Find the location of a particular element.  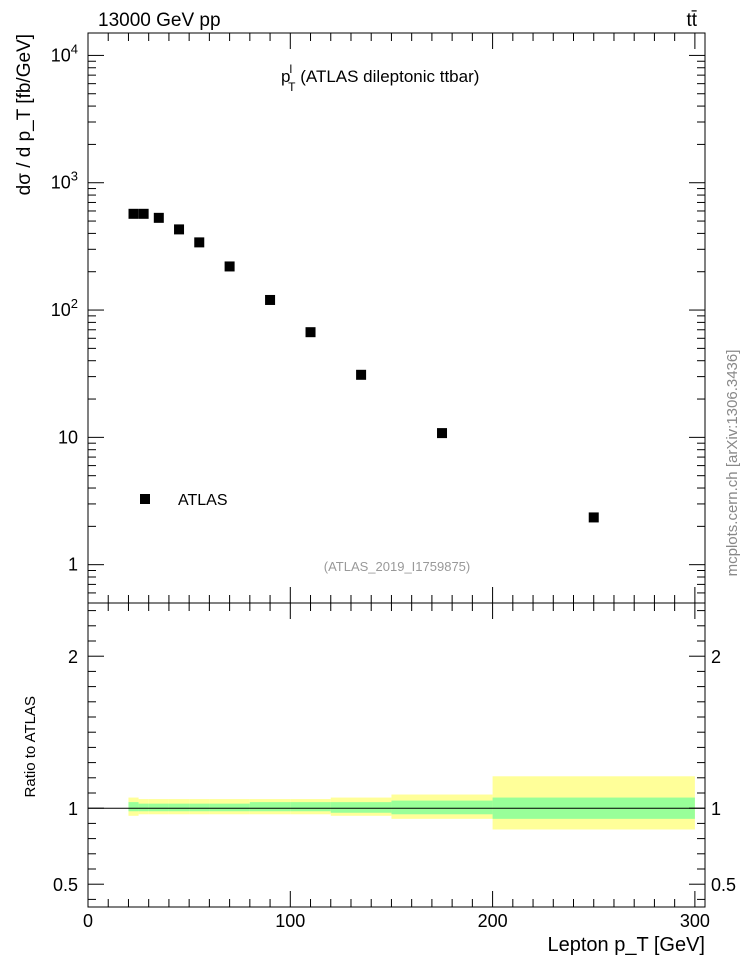

upper-ytick-label: 10⁴ is located at coordinates (64, 53).